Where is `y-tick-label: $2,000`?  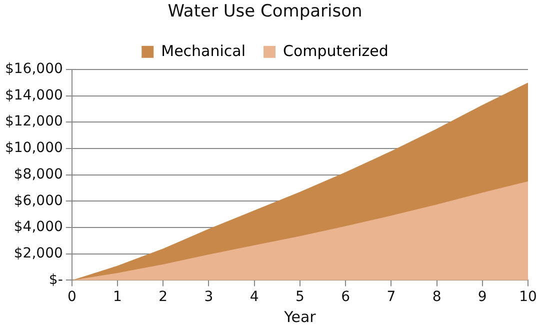
y-tick-label: $2,000 is located at coordinates (38, 253).